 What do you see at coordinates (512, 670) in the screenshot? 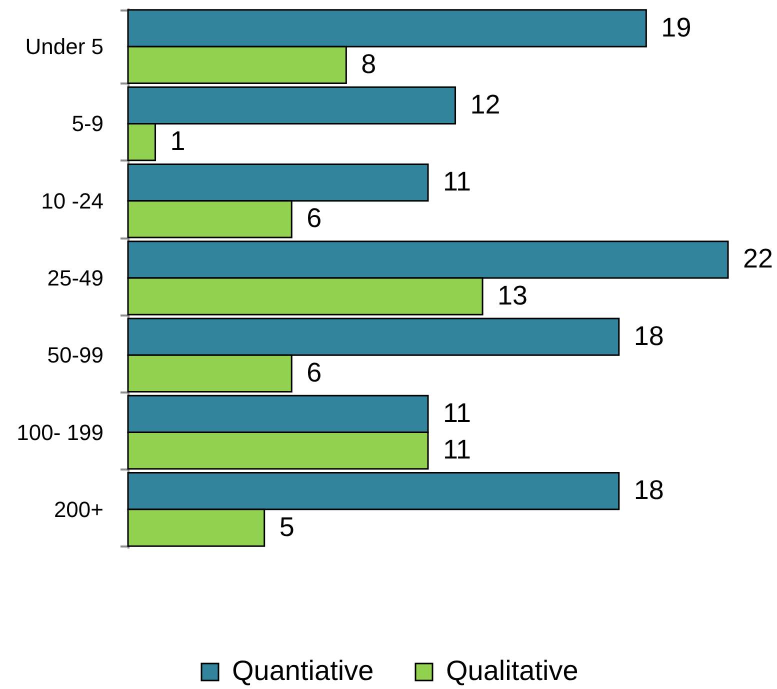
I see `legend-label: Qualitative` at bounding box center [512, 670].